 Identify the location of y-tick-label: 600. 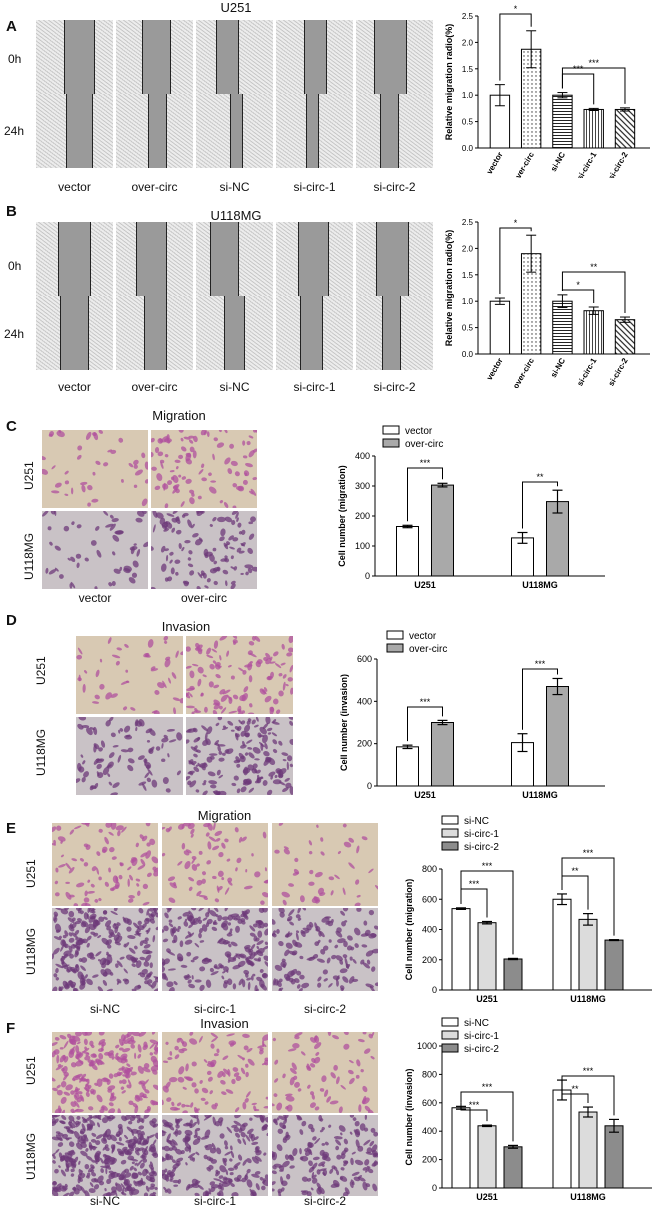
(429, 899).